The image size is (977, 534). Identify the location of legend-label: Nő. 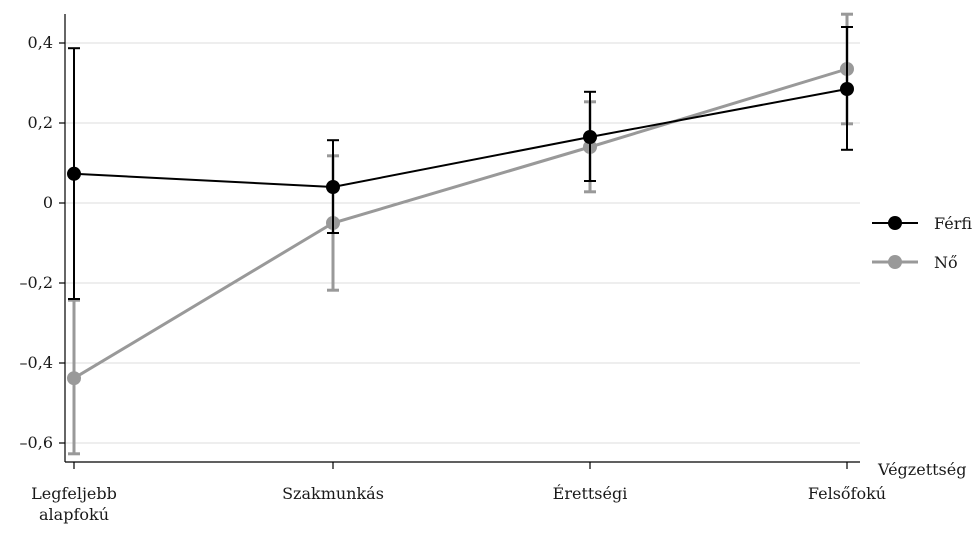
(946, 262).